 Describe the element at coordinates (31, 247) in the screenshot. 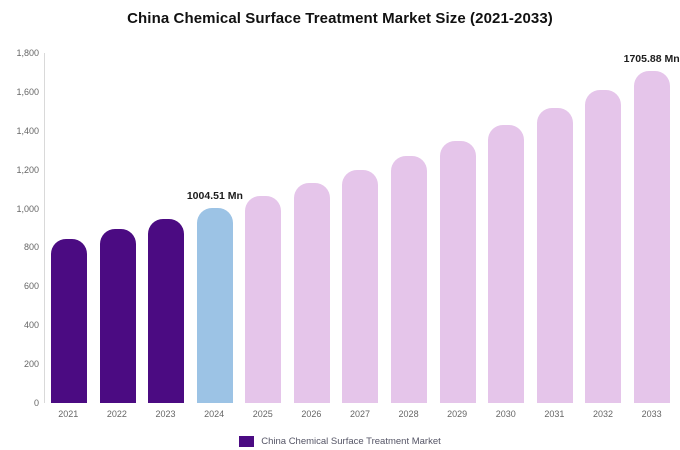

I see `y-tick-label: 800` at that location.